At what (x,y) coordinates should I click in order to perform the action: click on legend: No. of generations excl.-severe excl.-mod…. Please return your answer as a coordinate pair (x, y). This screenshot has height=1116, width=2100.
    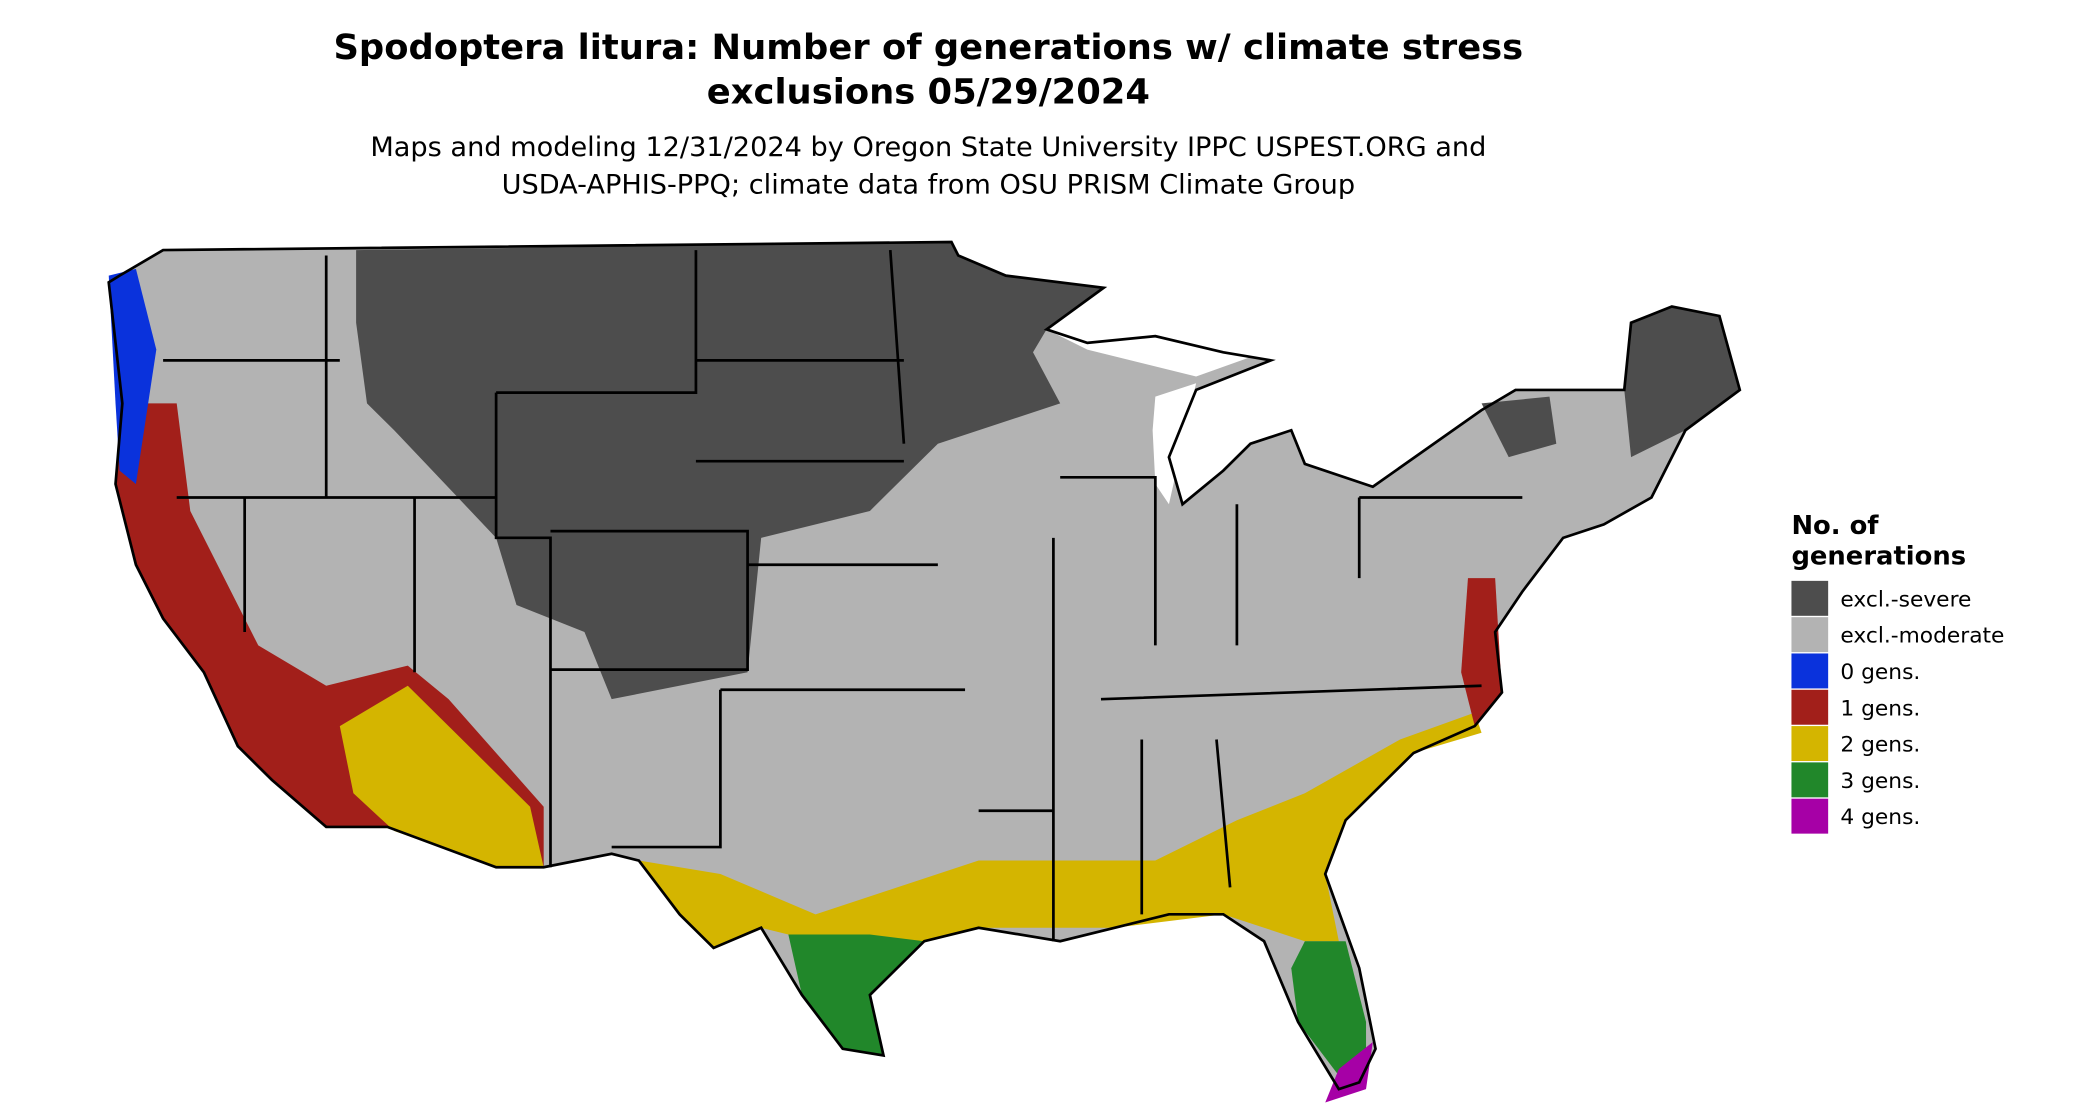
    Looking at the image, I should click on (1897, 672).